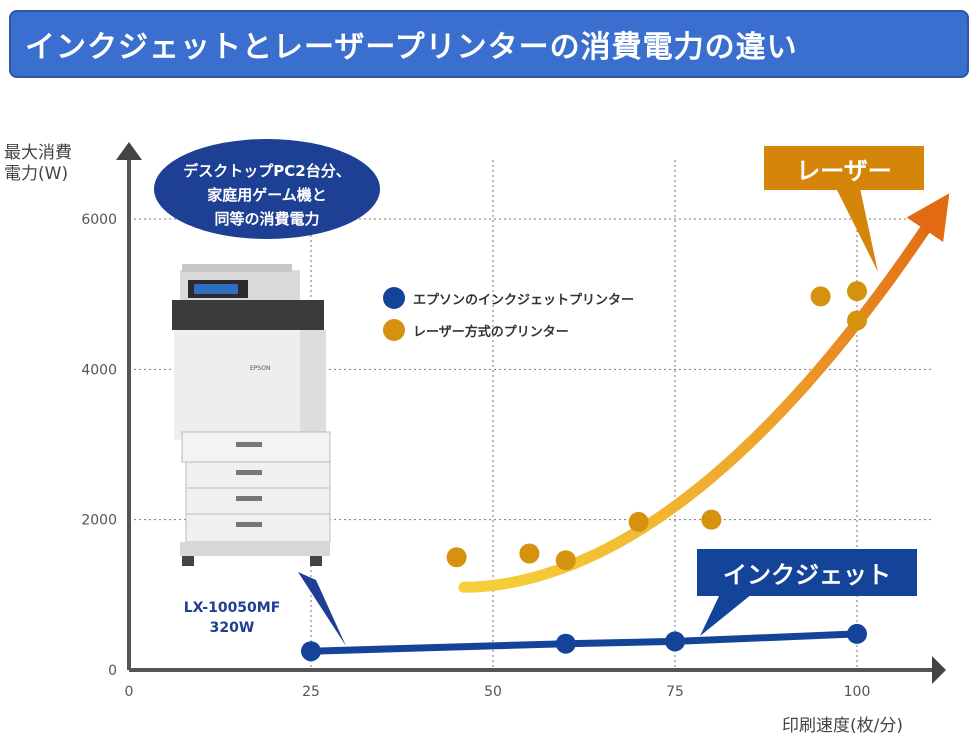 The width and height of the screenshot is (978, 743). I want to click on x-axis-label: 印刷速度(枚/分), so click(842, 726).